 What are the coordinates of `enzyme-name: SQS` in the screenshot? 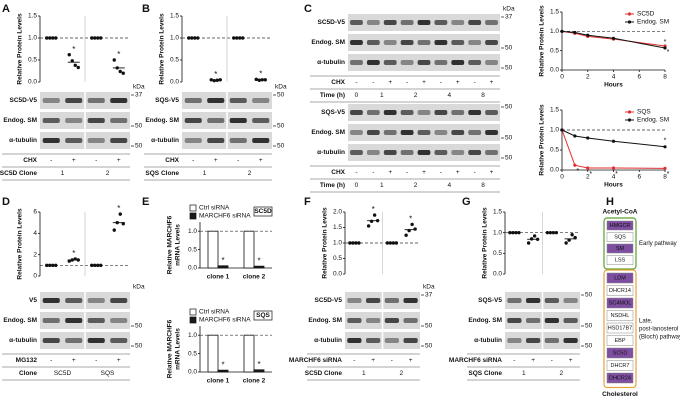 It's located at (620, 237).